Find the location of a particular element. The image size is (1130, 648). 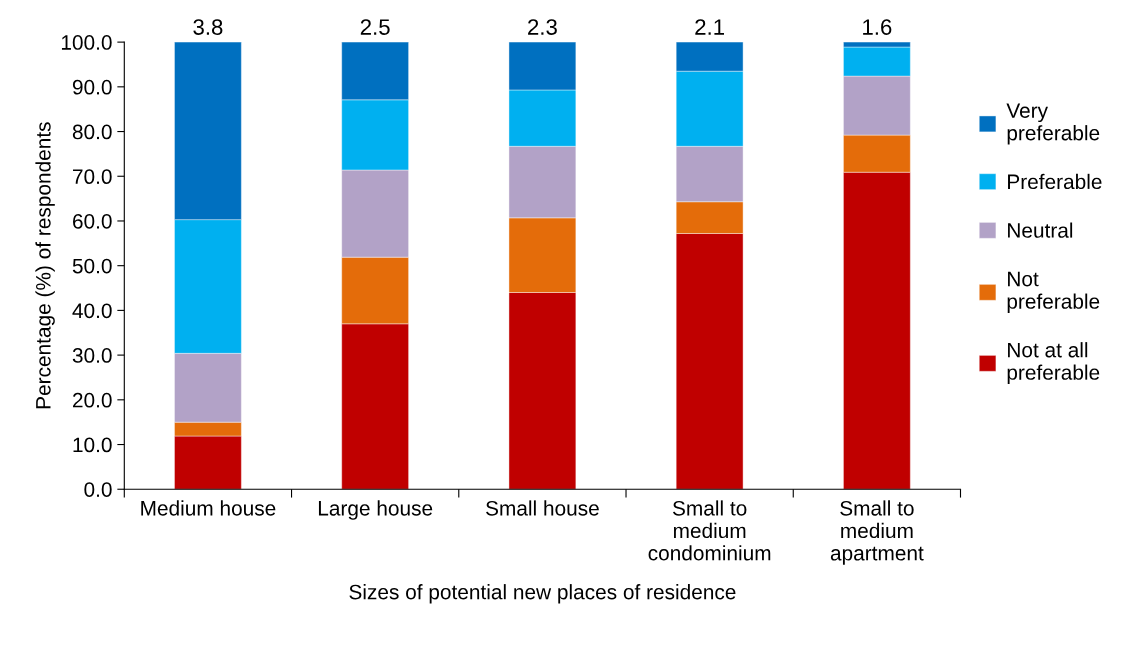

y-tick-label: 80.0 is located at coordinates (92, 132).